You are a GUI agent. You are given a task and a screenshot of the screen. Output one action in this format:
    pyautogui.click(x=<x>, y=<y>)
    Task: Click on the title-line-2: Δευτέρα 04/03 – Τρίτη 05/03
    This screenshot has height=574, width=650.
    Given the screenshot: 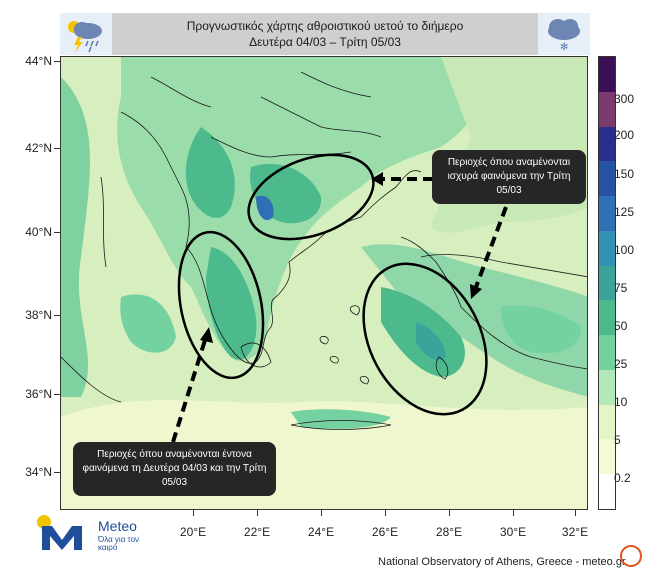 What is the action you would take?
    pyautogui.click(x=325, y=42)
    